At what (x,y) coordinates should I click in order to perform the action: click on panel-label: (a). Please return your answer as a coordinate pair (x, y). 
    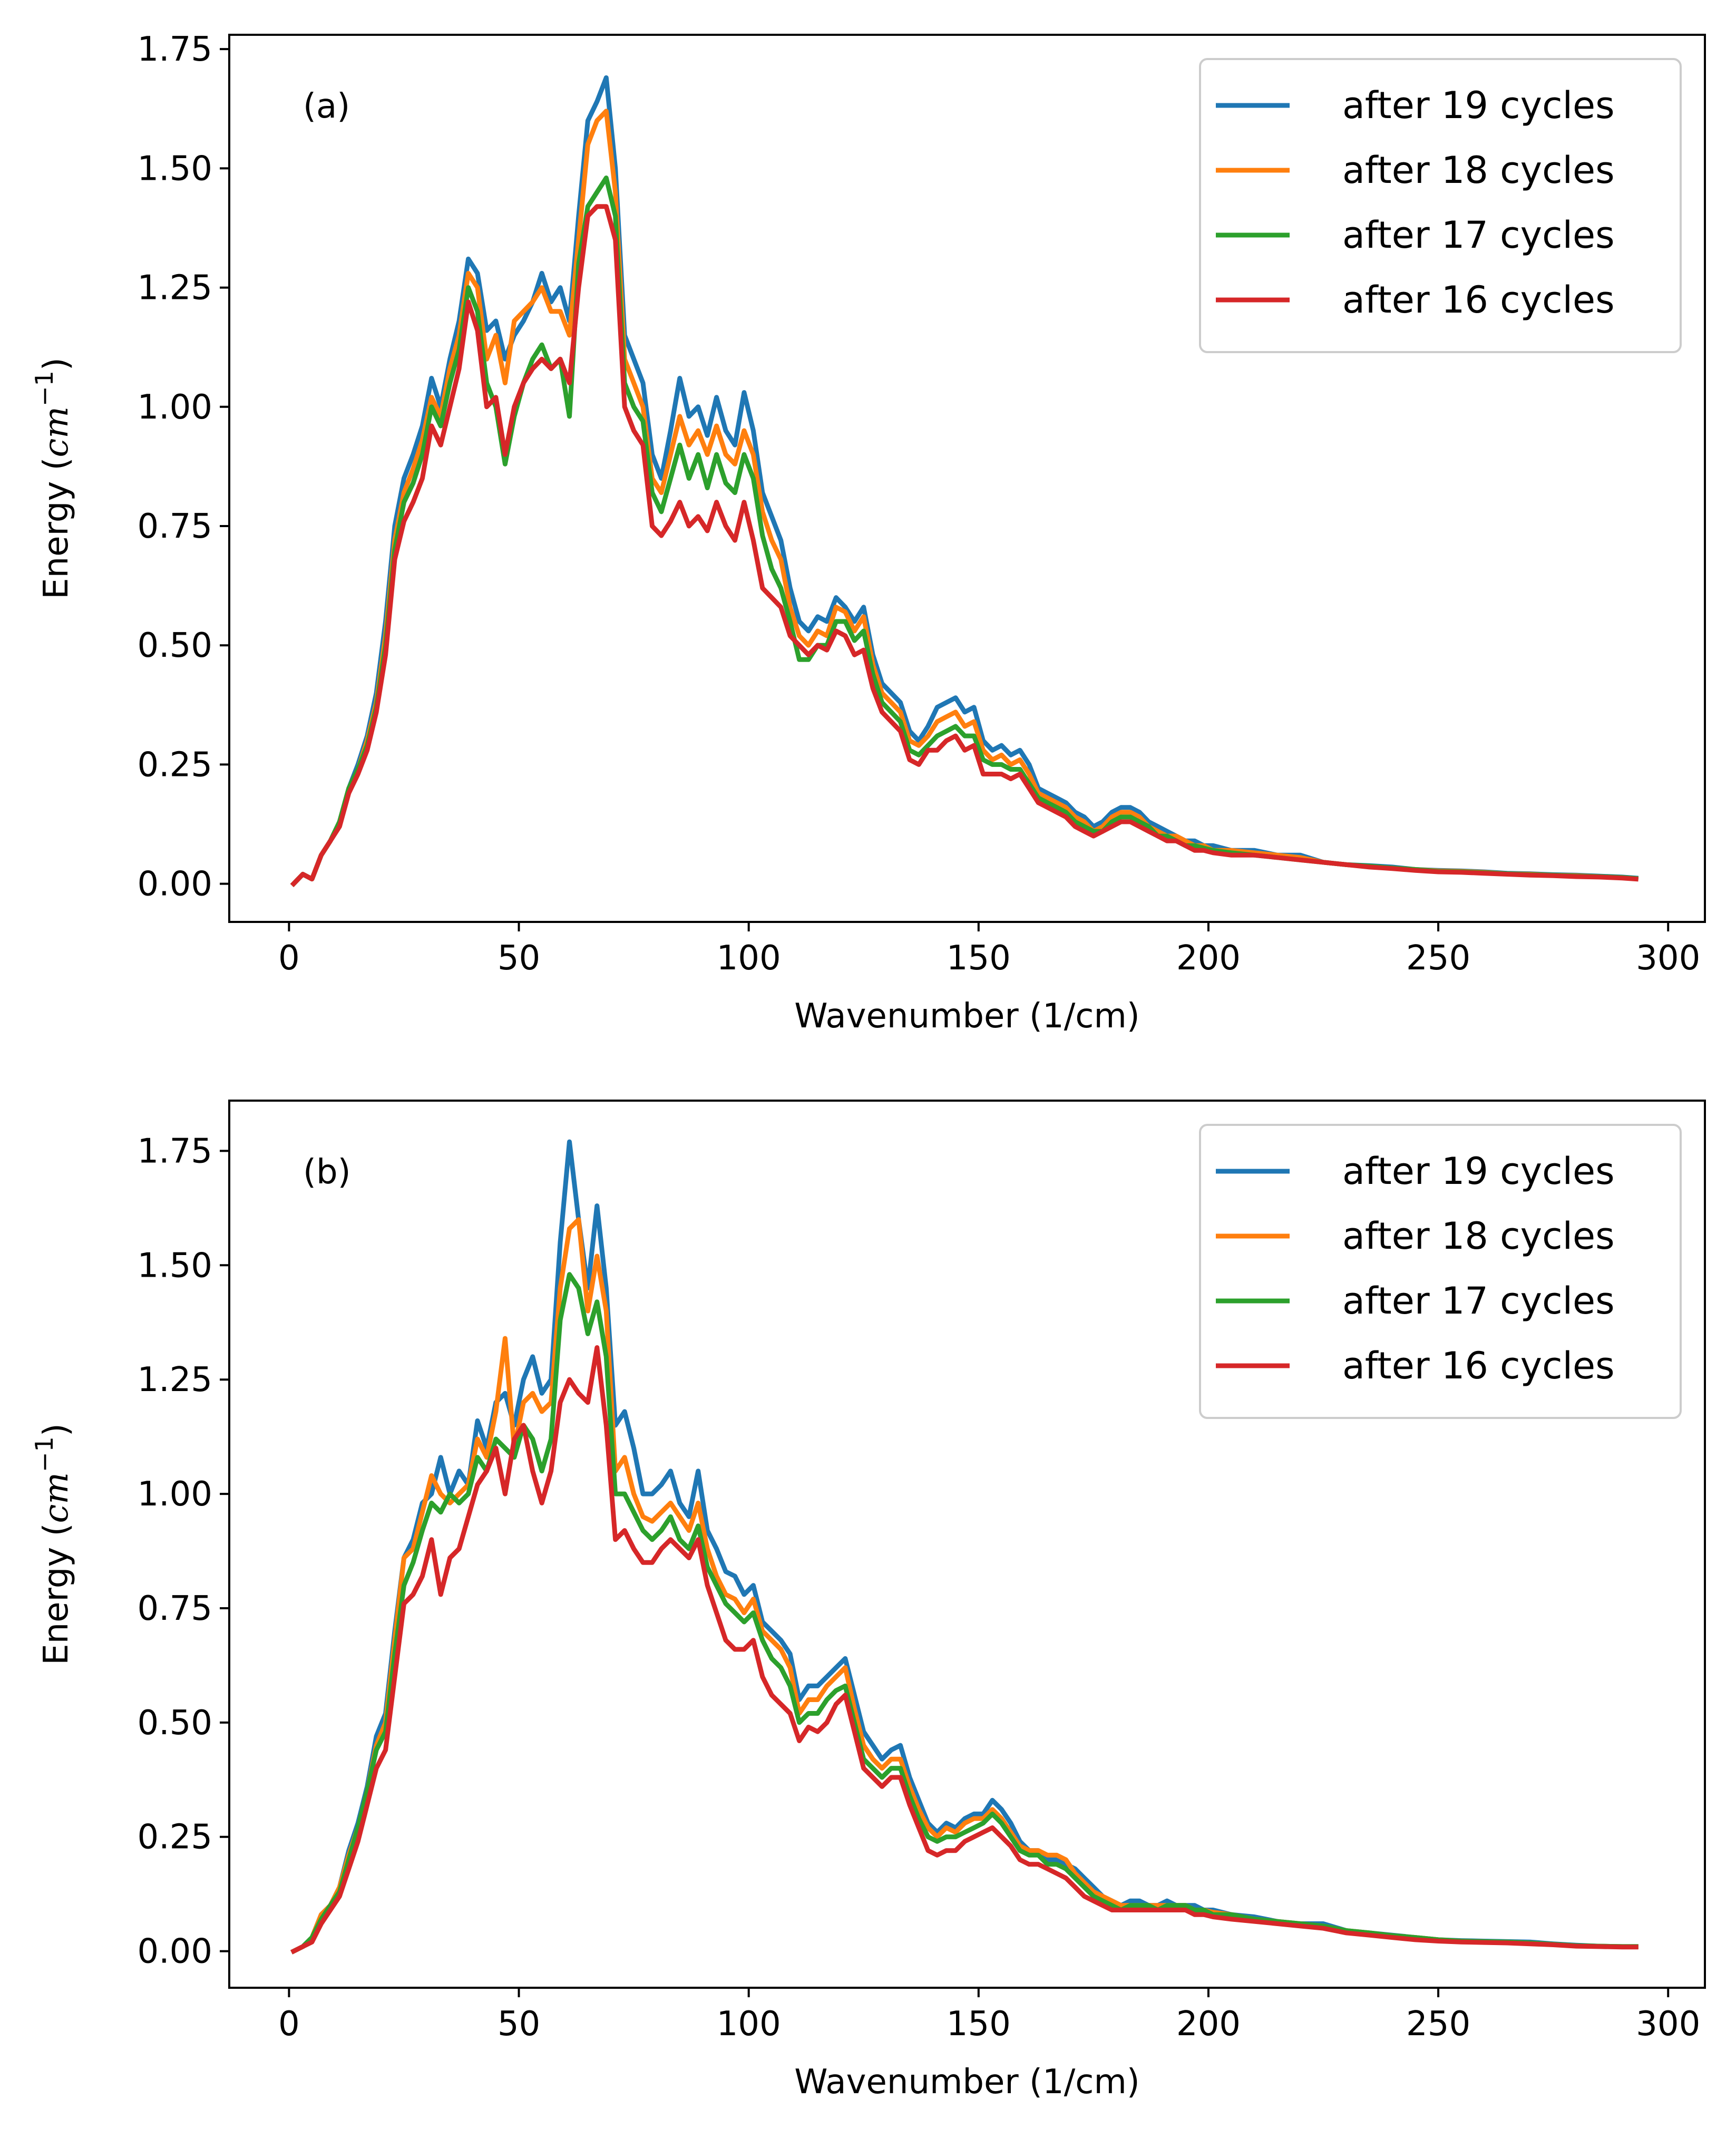
    Looking at the image, I should click on (326, 106).